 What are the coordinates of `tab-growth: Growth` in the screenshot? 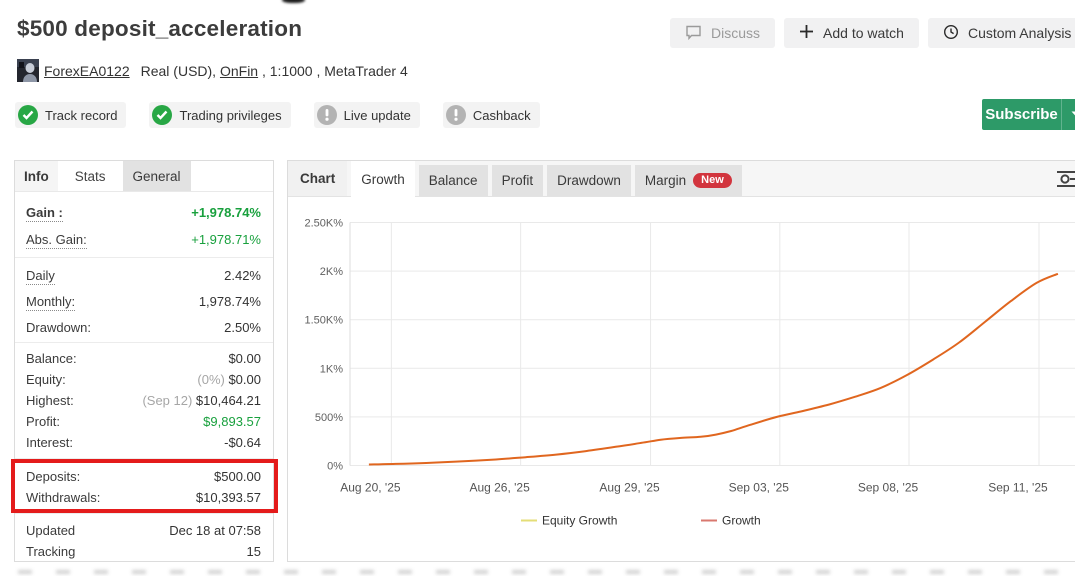 It's located at (383, 179).